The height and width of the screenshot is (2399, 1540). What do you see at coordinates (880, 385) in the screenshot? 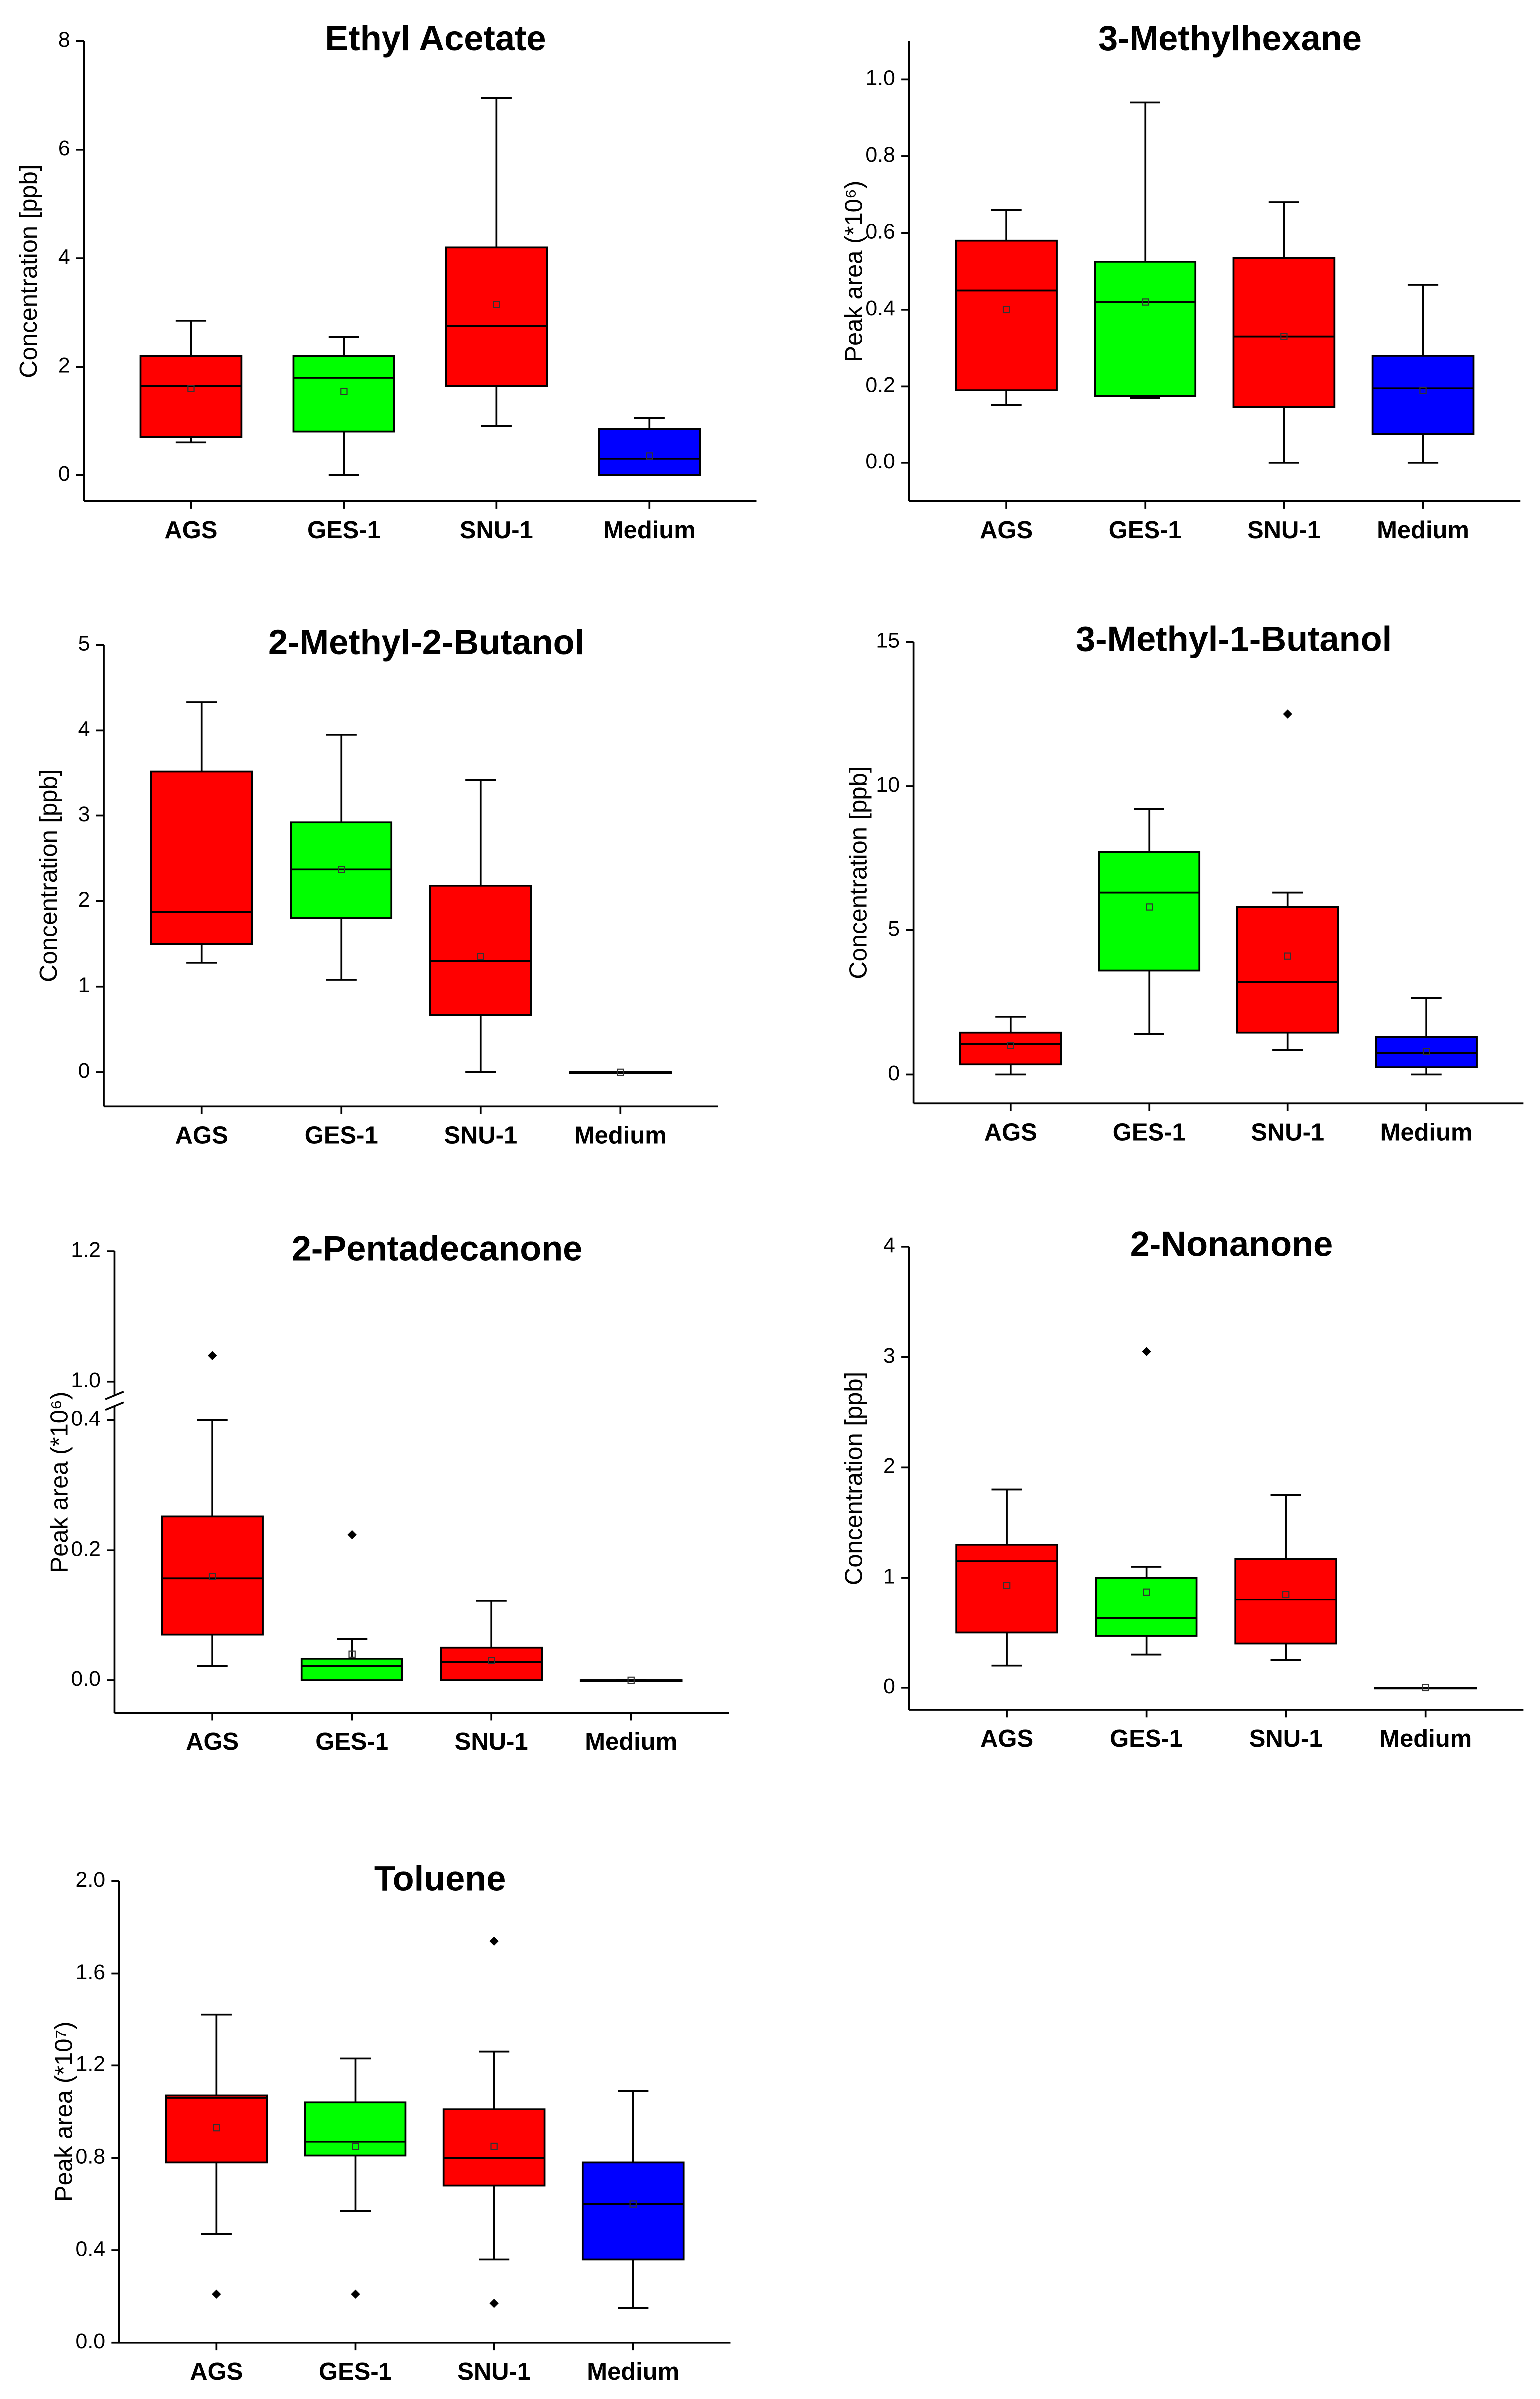
I see `y-tick-label: 0.2` at bounding box center [880, 385].